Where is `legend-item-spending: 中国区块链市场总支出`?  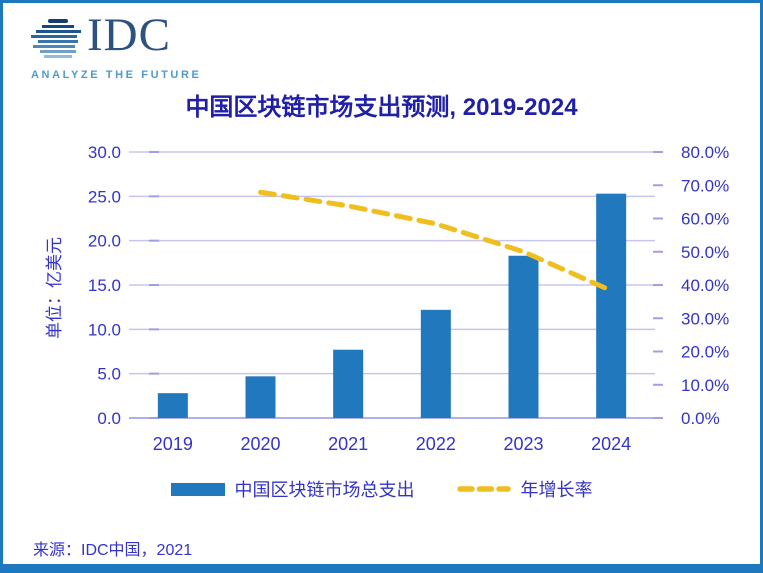
legend-item-spending: 中国区块链市场总支出 is located at coordinates (292, 489).